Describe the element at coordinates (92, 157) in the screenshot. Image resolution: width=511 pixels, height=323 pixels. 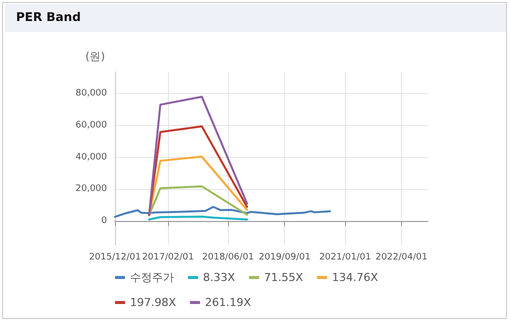
I see `y-tick-label: 40,000` at that location.